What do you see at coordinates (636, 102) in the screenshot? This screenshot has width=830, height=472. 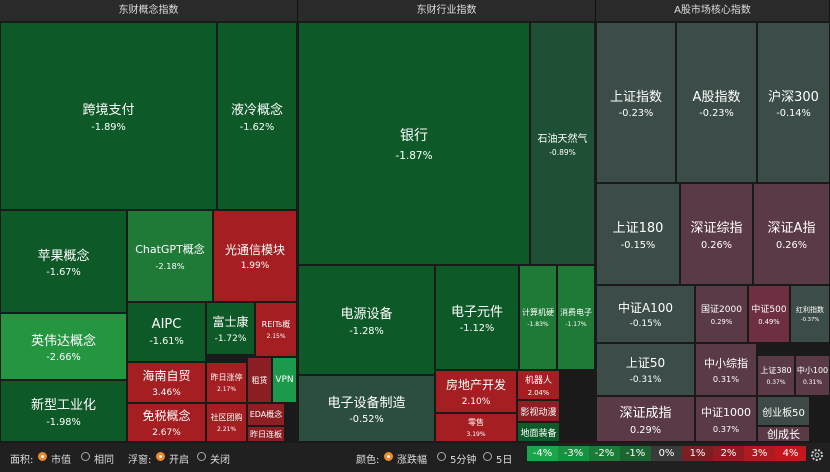 I see `tile: 上证指数 -0.23%` at bounding box center [636, 102].